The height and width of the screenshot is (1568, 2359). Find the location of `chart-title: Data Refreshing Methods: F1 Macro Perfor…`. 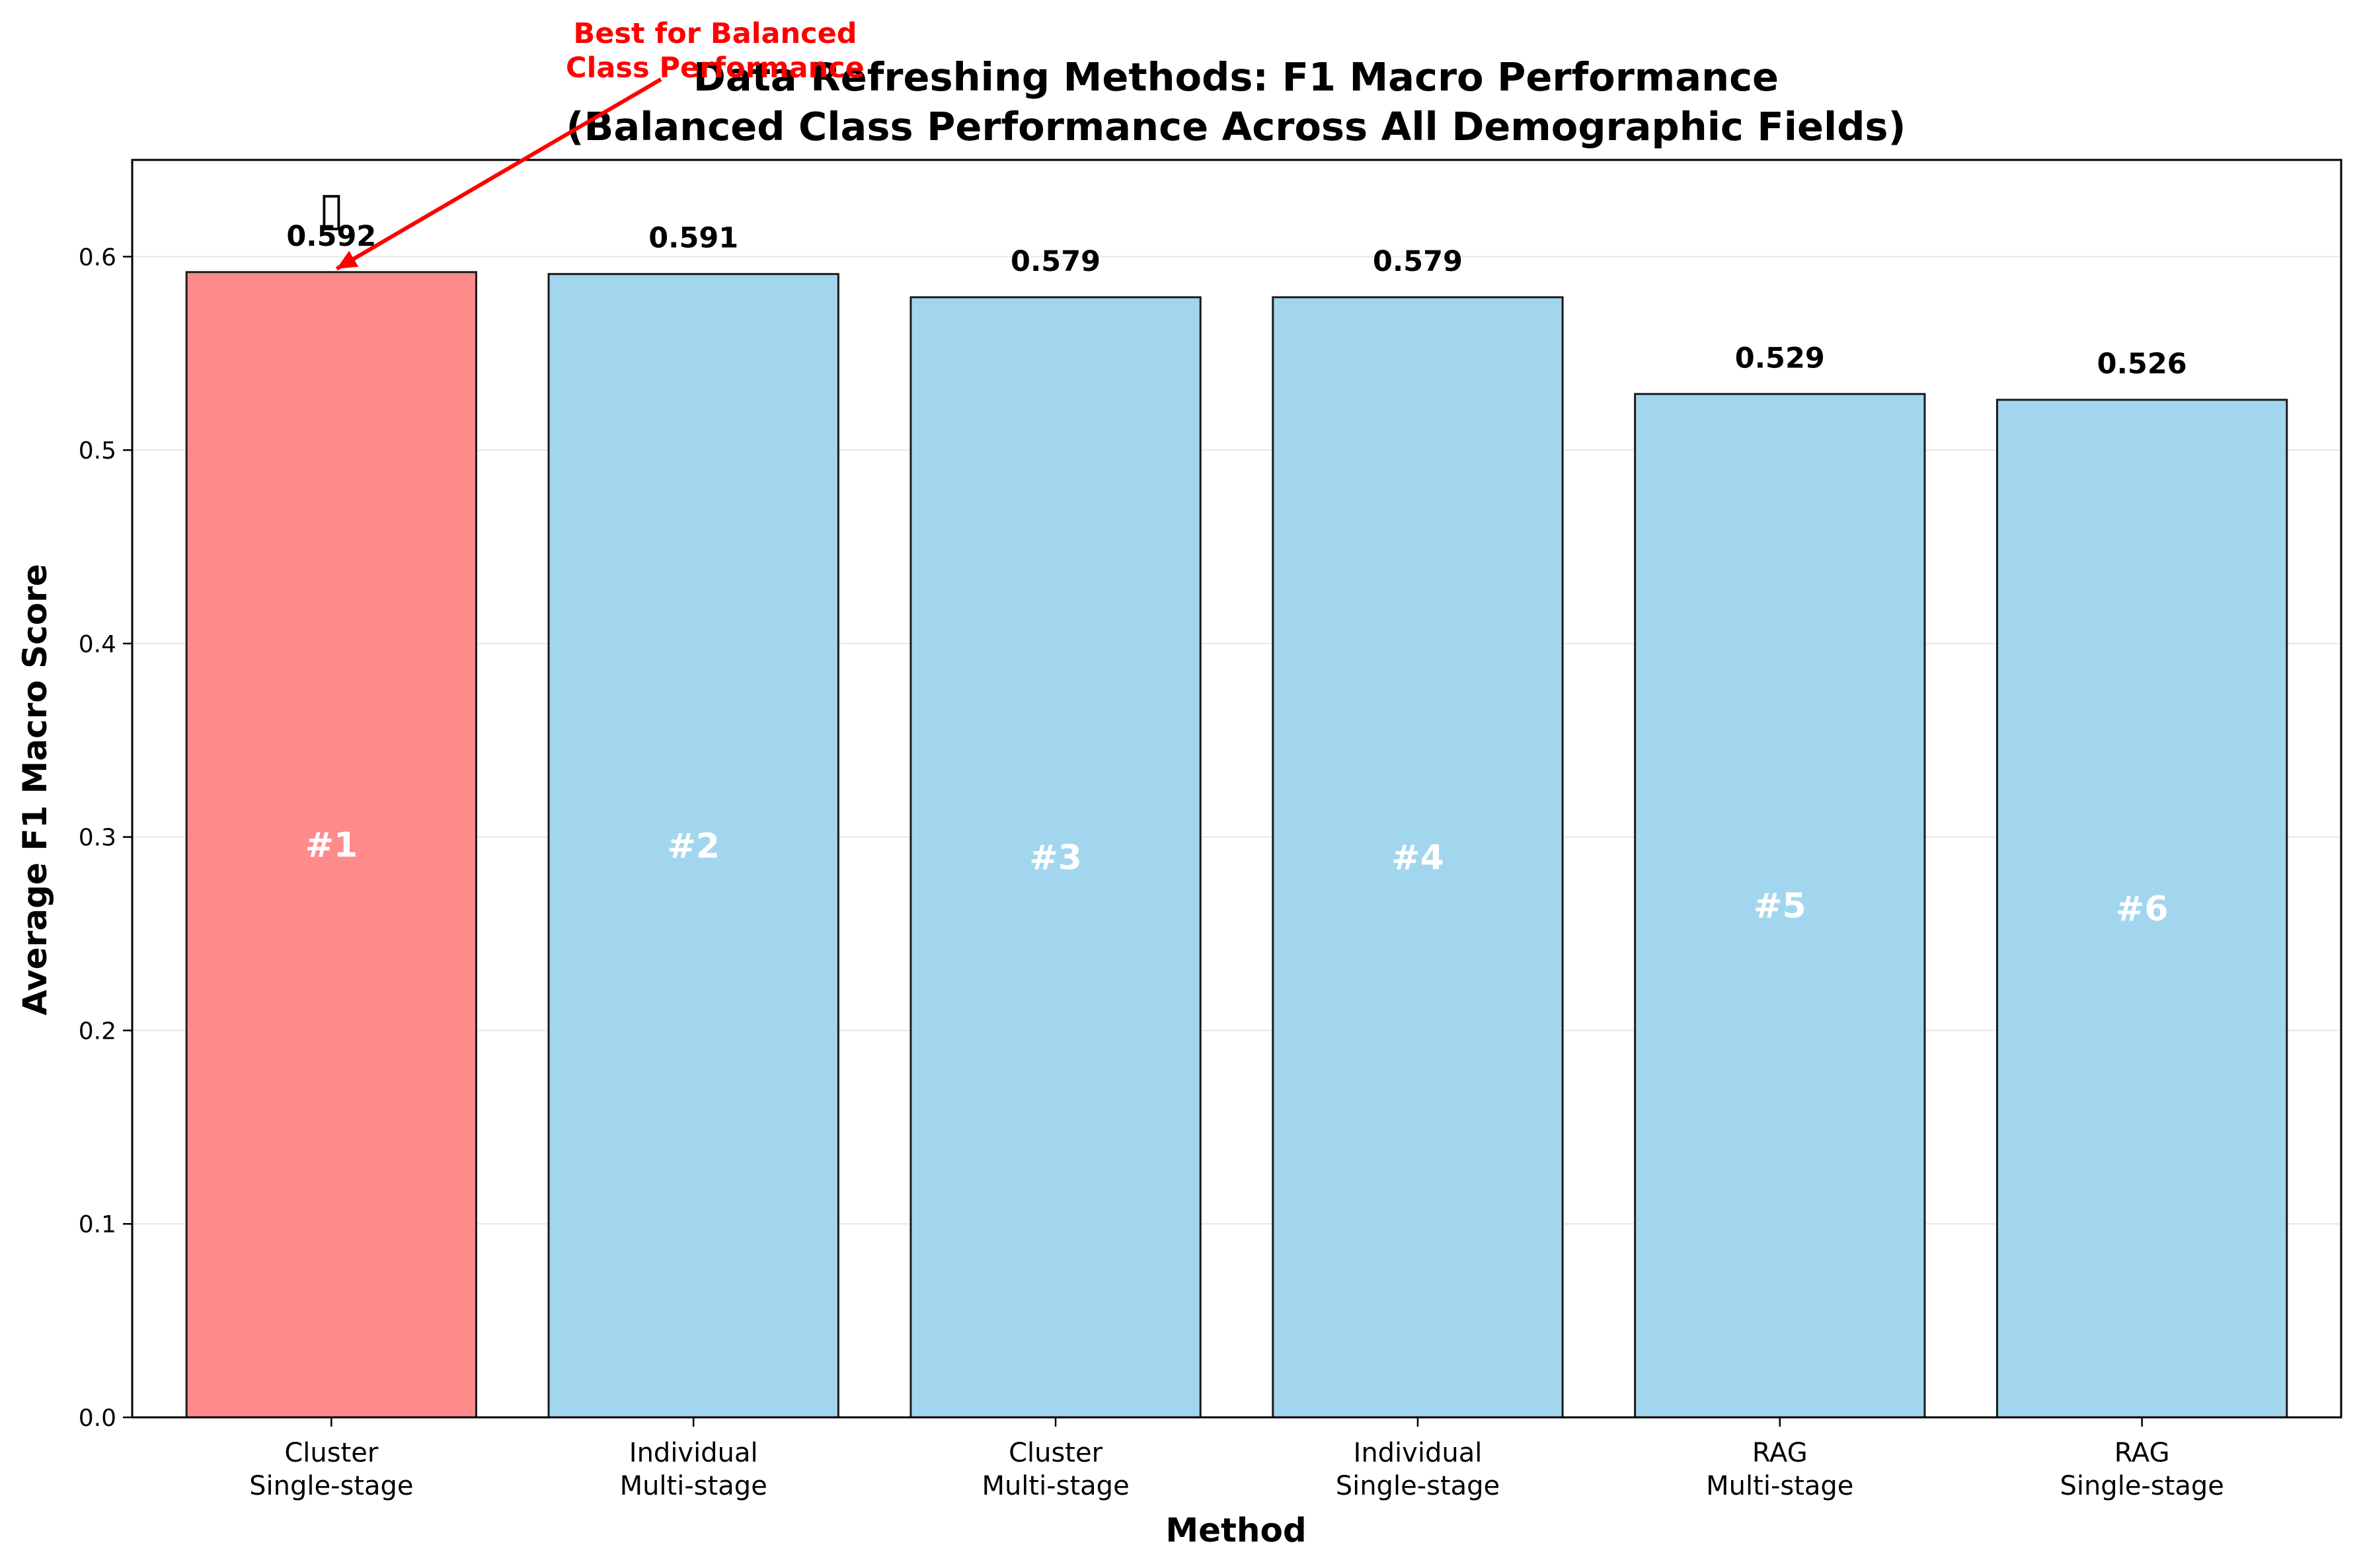

chart-title: Data Refreshing Methods: F1 Macro Perfor… is located at coordinates (1236, 77).